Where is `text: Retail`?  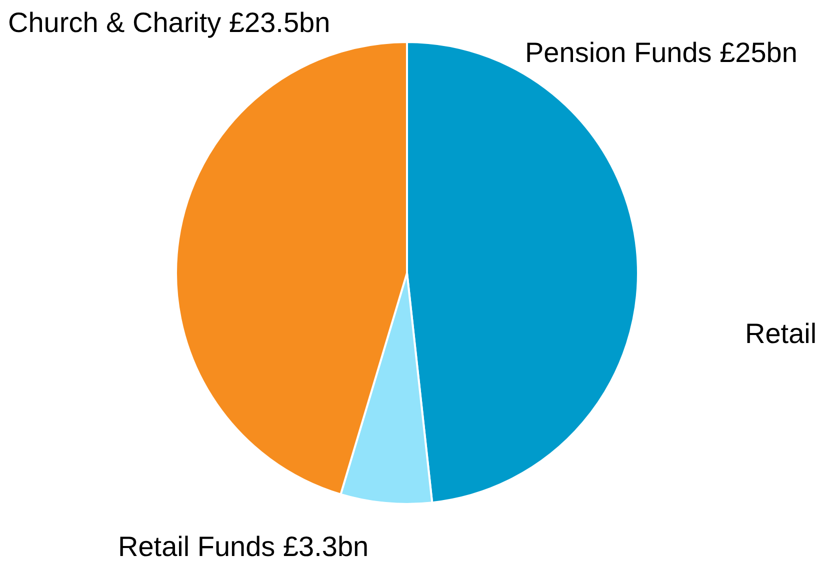
text: Retail is located at coordinates (781, 333).